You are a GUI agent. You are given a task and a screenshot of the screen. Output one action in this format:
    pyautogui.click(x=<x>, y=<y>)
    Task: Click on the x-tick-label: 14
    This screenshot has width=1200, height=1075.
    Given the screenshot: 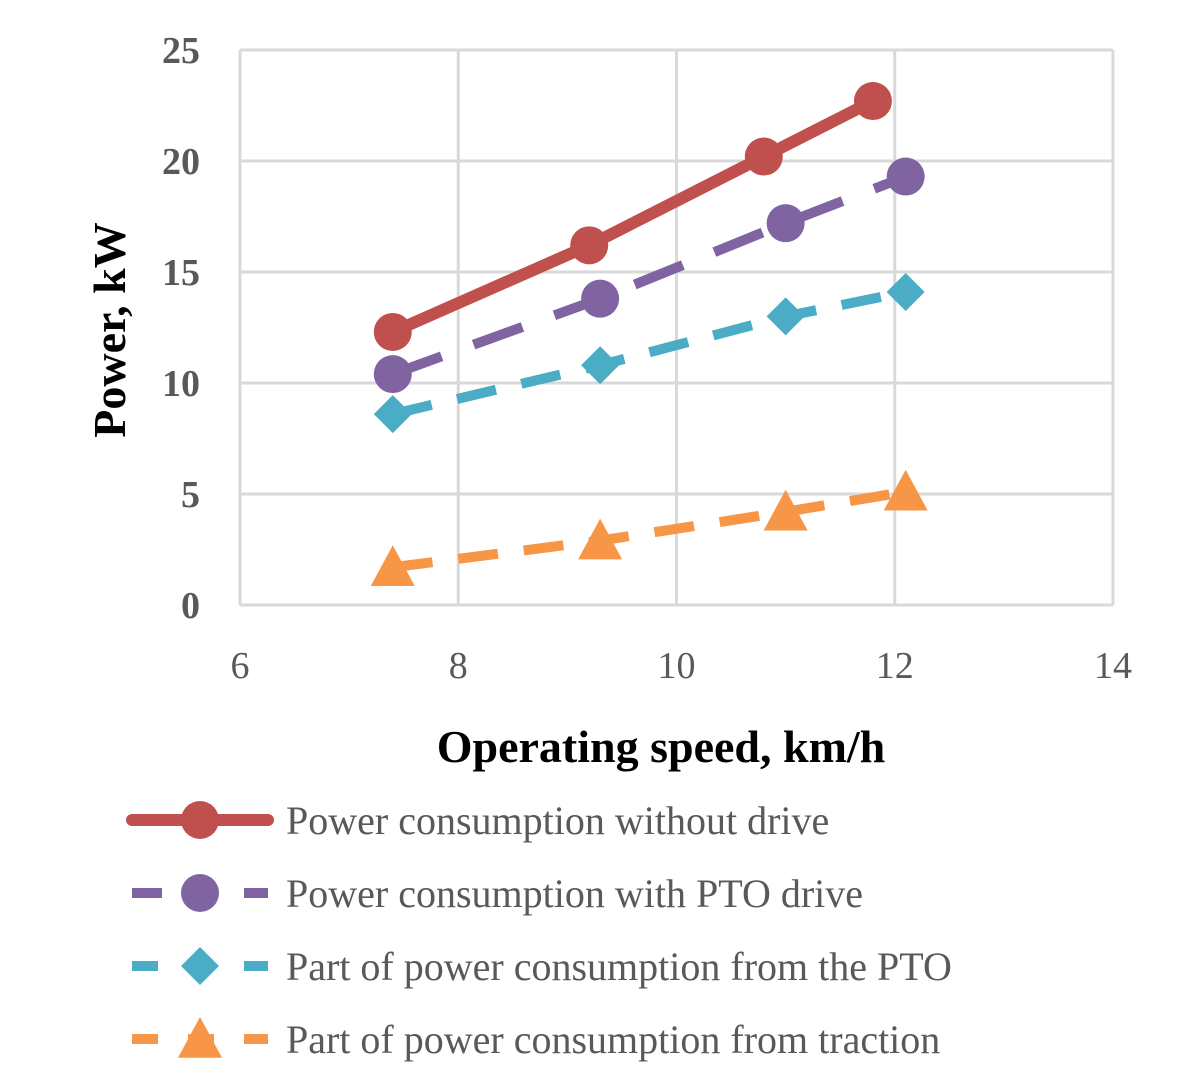 What is the action you would take?
    pyautogui.click(x=1113, y=666)
    